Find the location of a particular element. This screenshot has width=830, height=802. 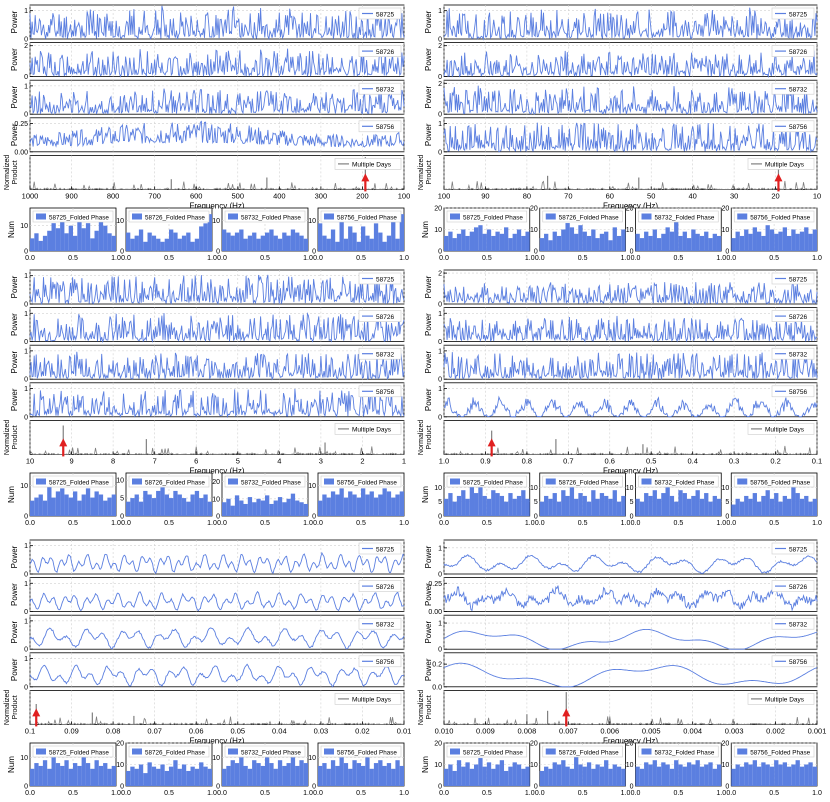

subplot-band-0.01-0.001-2: 0 1 Power 58732 is located at coordinates (621, 634).